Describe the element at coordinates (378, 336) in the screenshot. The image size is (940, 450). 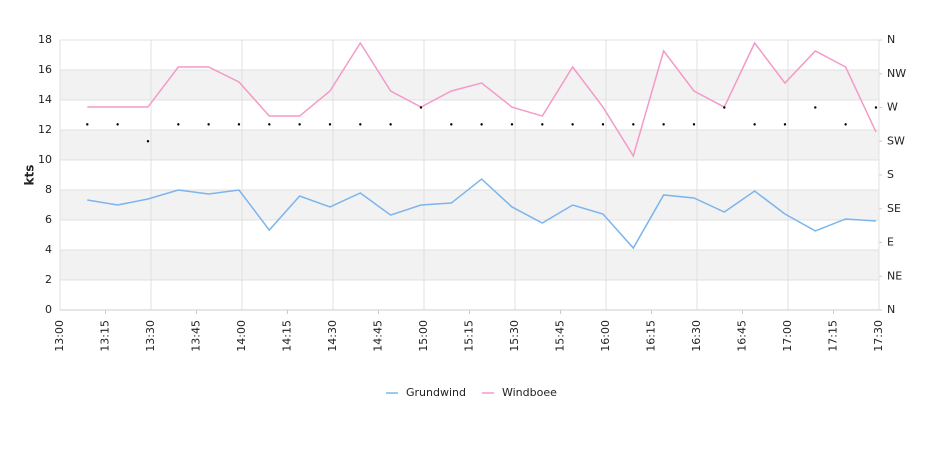
I see `x-tick-label: 14:45` at that location.